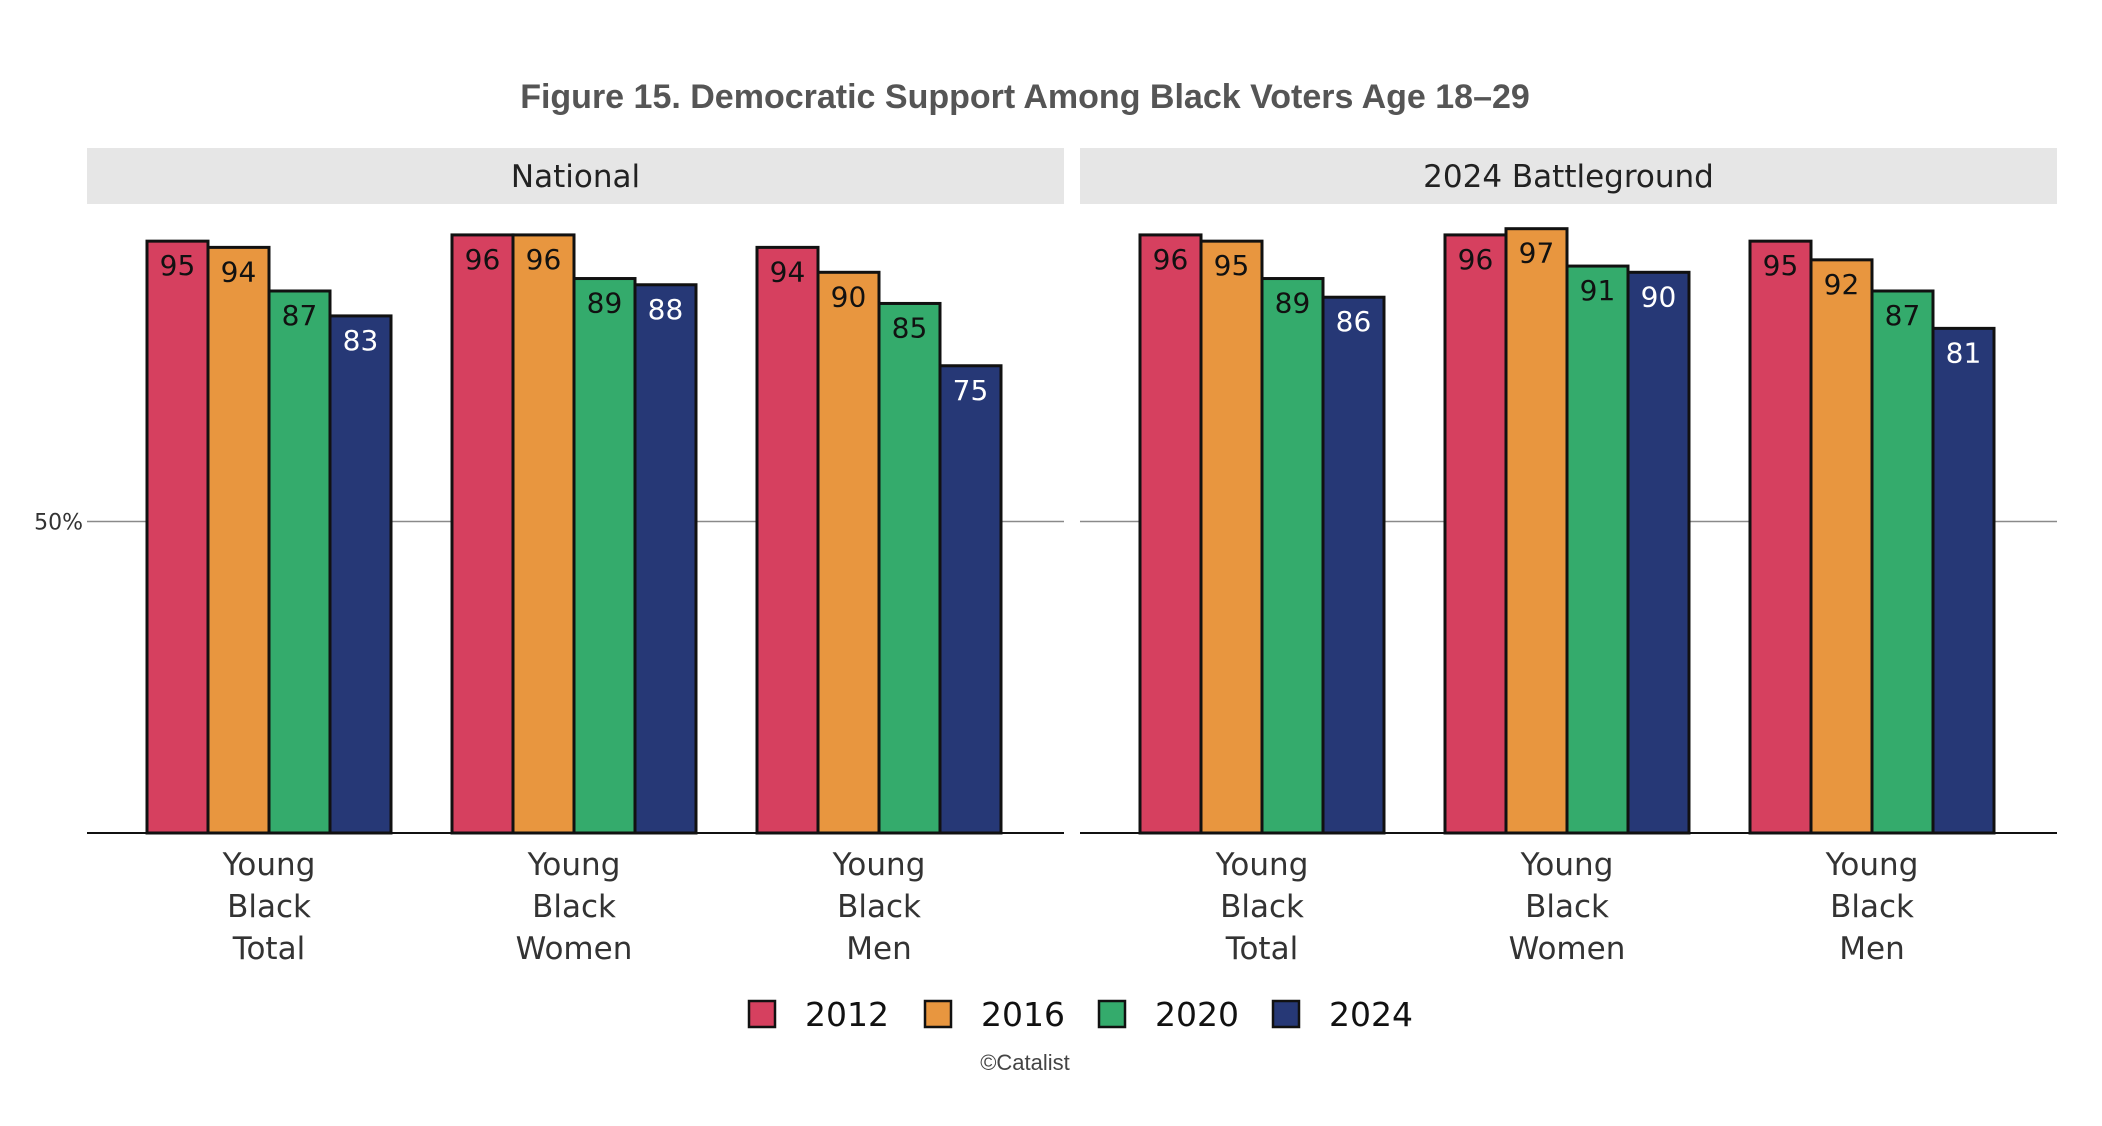 This screenshot has height=1126, width=2102. What do you see at coordinates (666, 309) in the screenshot?
I see `bar-value-label: 88` at bounding box center [666, 309].